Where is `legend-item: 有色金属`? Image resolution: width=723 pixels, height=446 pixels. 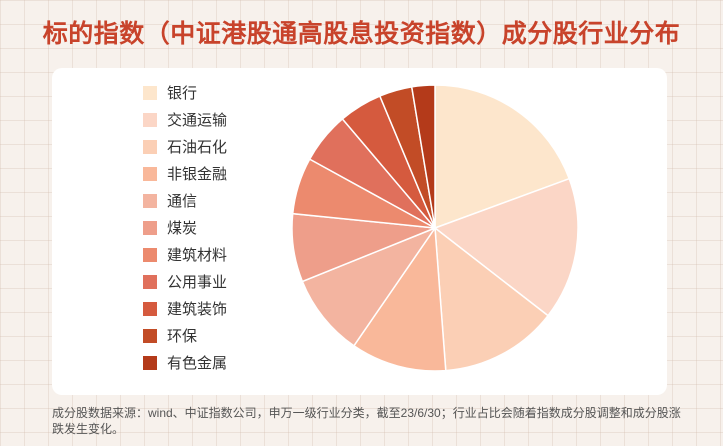
legend-item: 有色金属 is located at coordinates (185, 362).